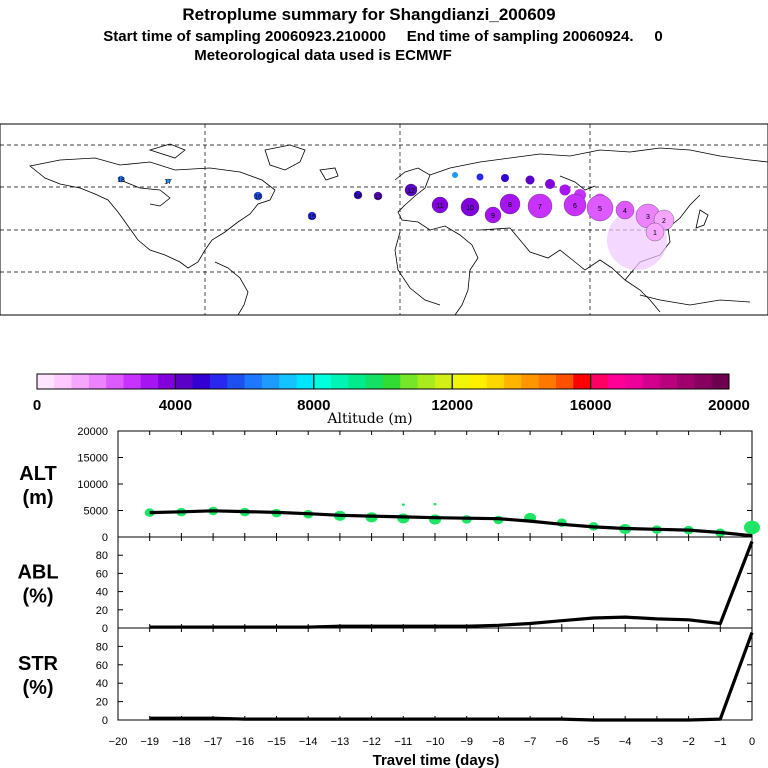 Image resolution: width=768 pixels, height=768 pixels. I want to click on x-tick-label: −10, so click(435, 742).